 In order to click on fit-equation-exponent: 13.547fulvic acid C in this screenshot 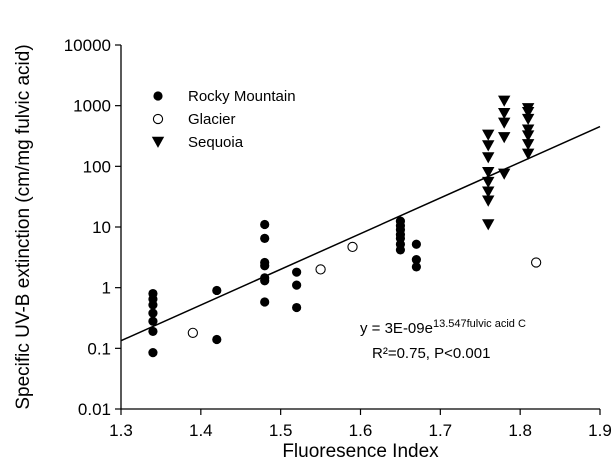, I will do `click(479, 324)`.